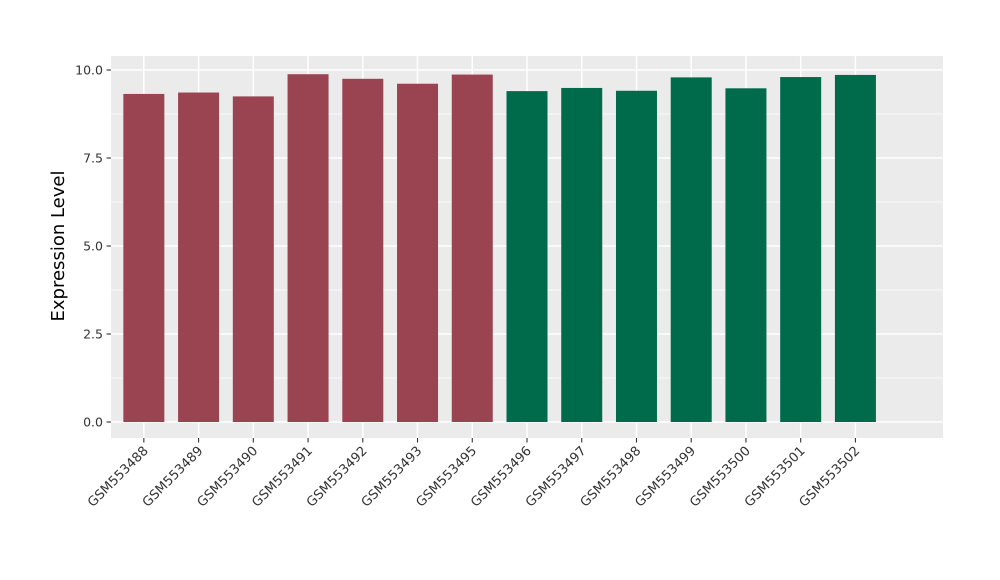  What do you see at coordinates (89, 70) in the screenshot?
I see `y-tick-label: 10.0` at bounding box center [89, 70].